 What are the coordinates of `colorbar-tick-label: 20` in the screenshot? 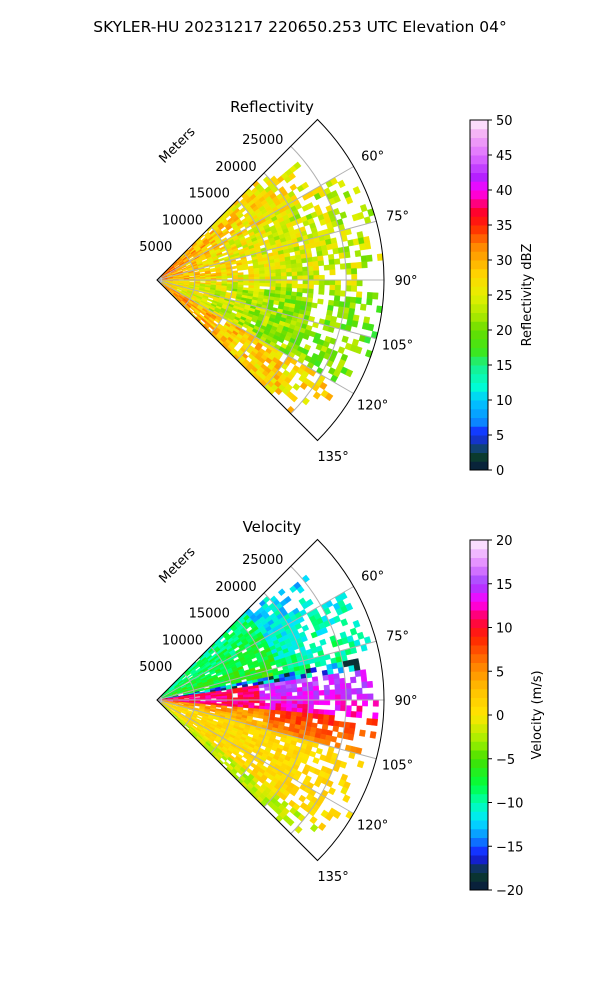 It's located at (504, 541).